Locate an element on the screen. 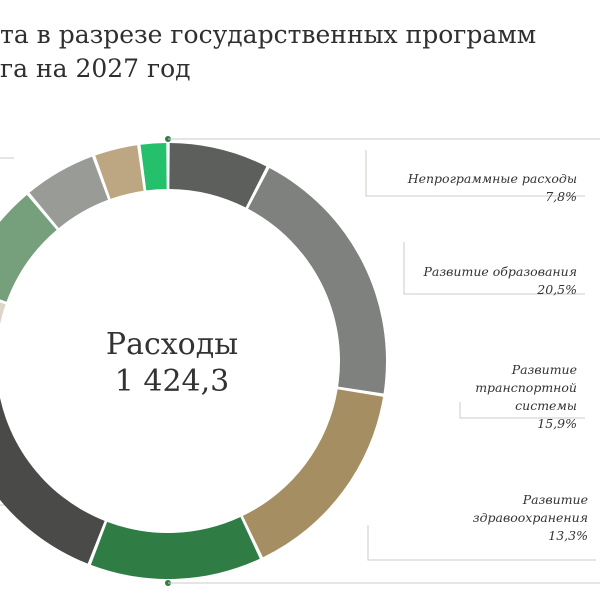  slice-развитие-здравоохранения is located at coordinates (175, 547).